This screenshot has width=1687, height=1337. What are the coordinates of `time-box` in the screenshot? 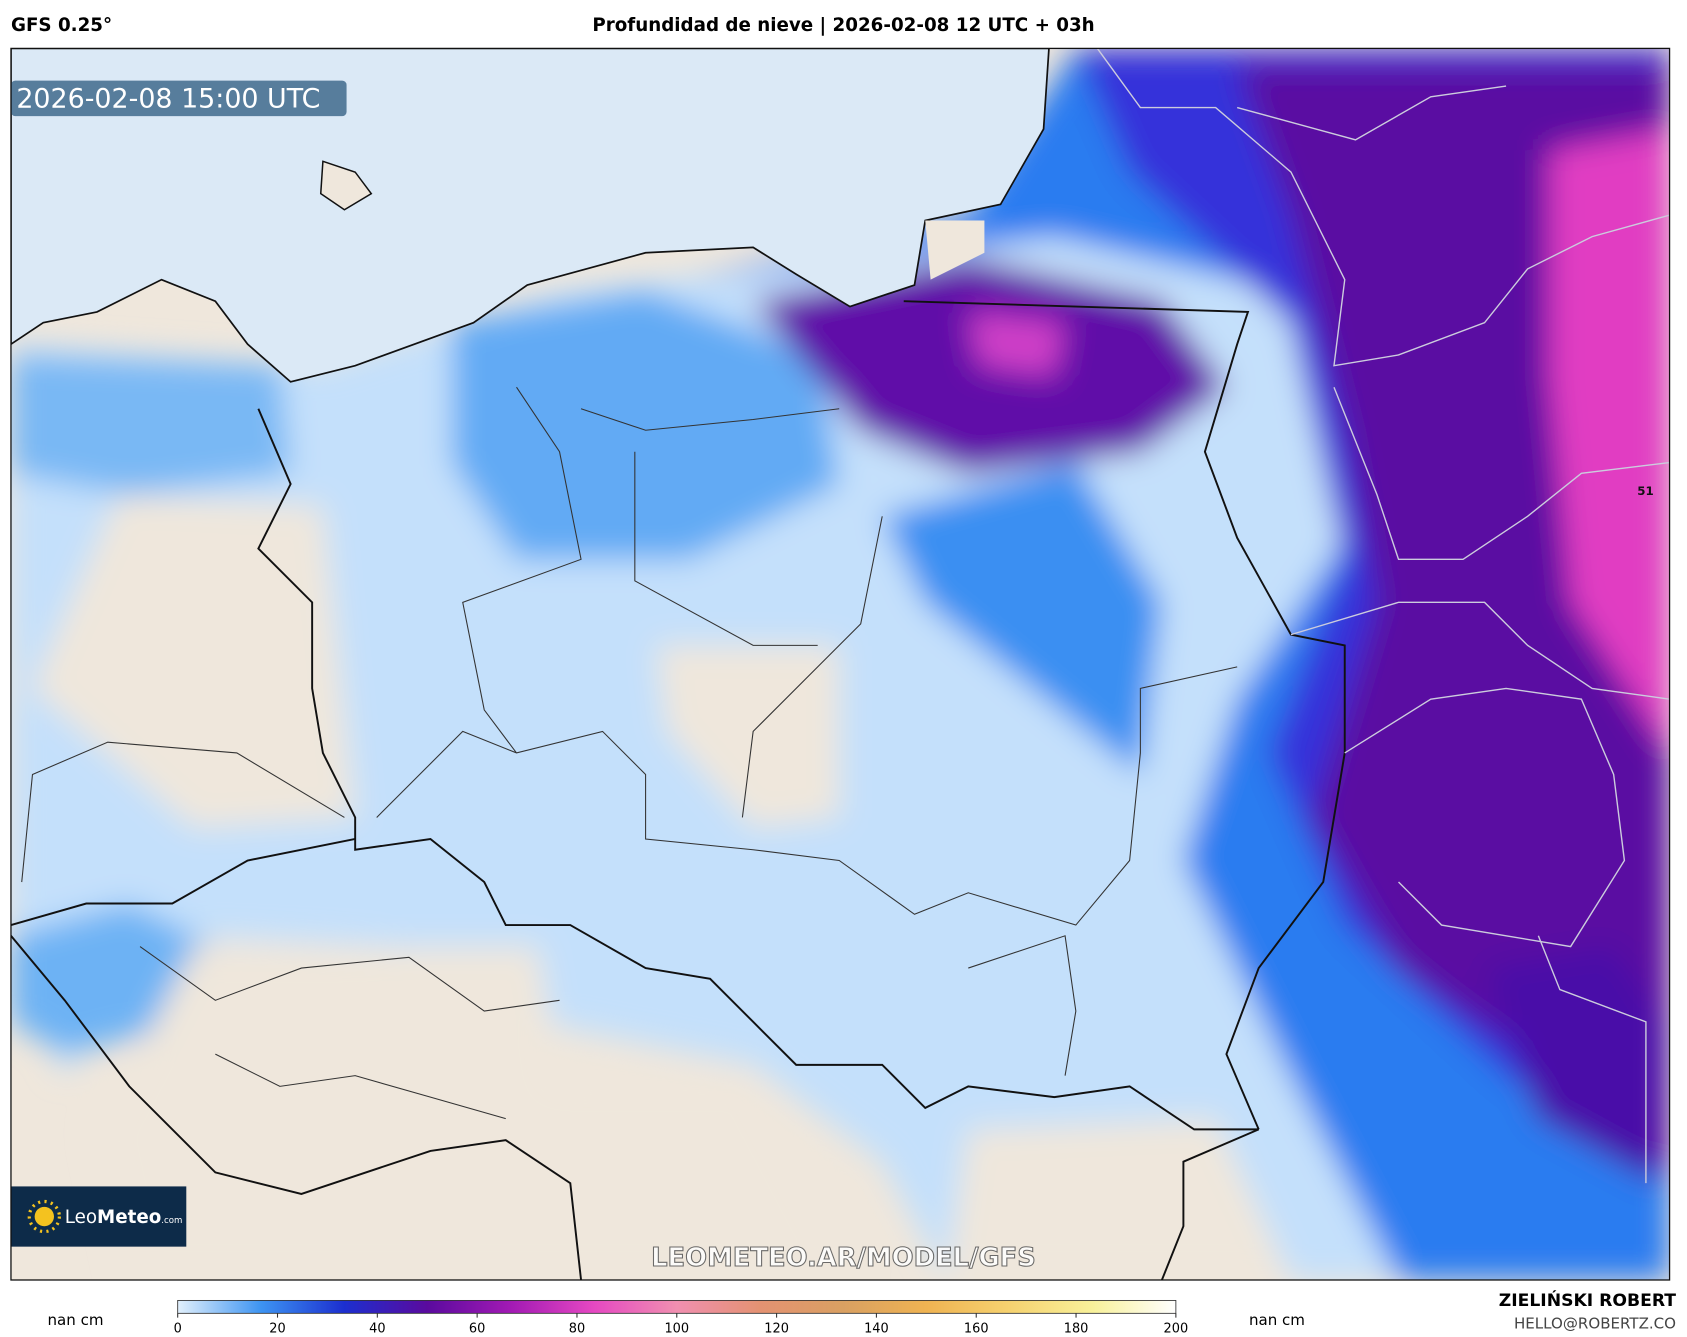 It's located at (178, 98).